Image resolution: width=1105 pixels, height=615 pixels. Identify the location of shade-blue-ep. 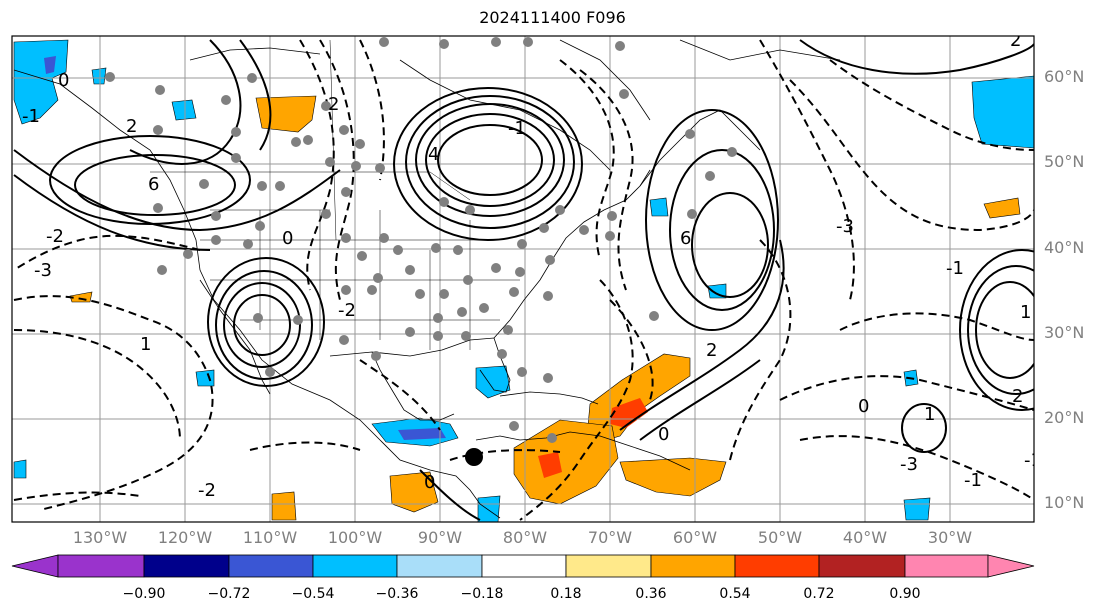
(489, 508).